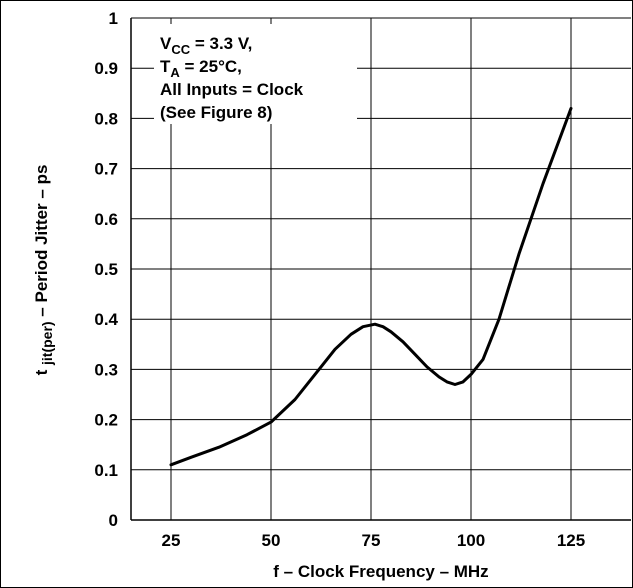 This screenshot has height=588, width=633. Describe the element at coordinates (216, 112) in the screenshot. I see `annotation-line: (See Figure 8)` at that location.